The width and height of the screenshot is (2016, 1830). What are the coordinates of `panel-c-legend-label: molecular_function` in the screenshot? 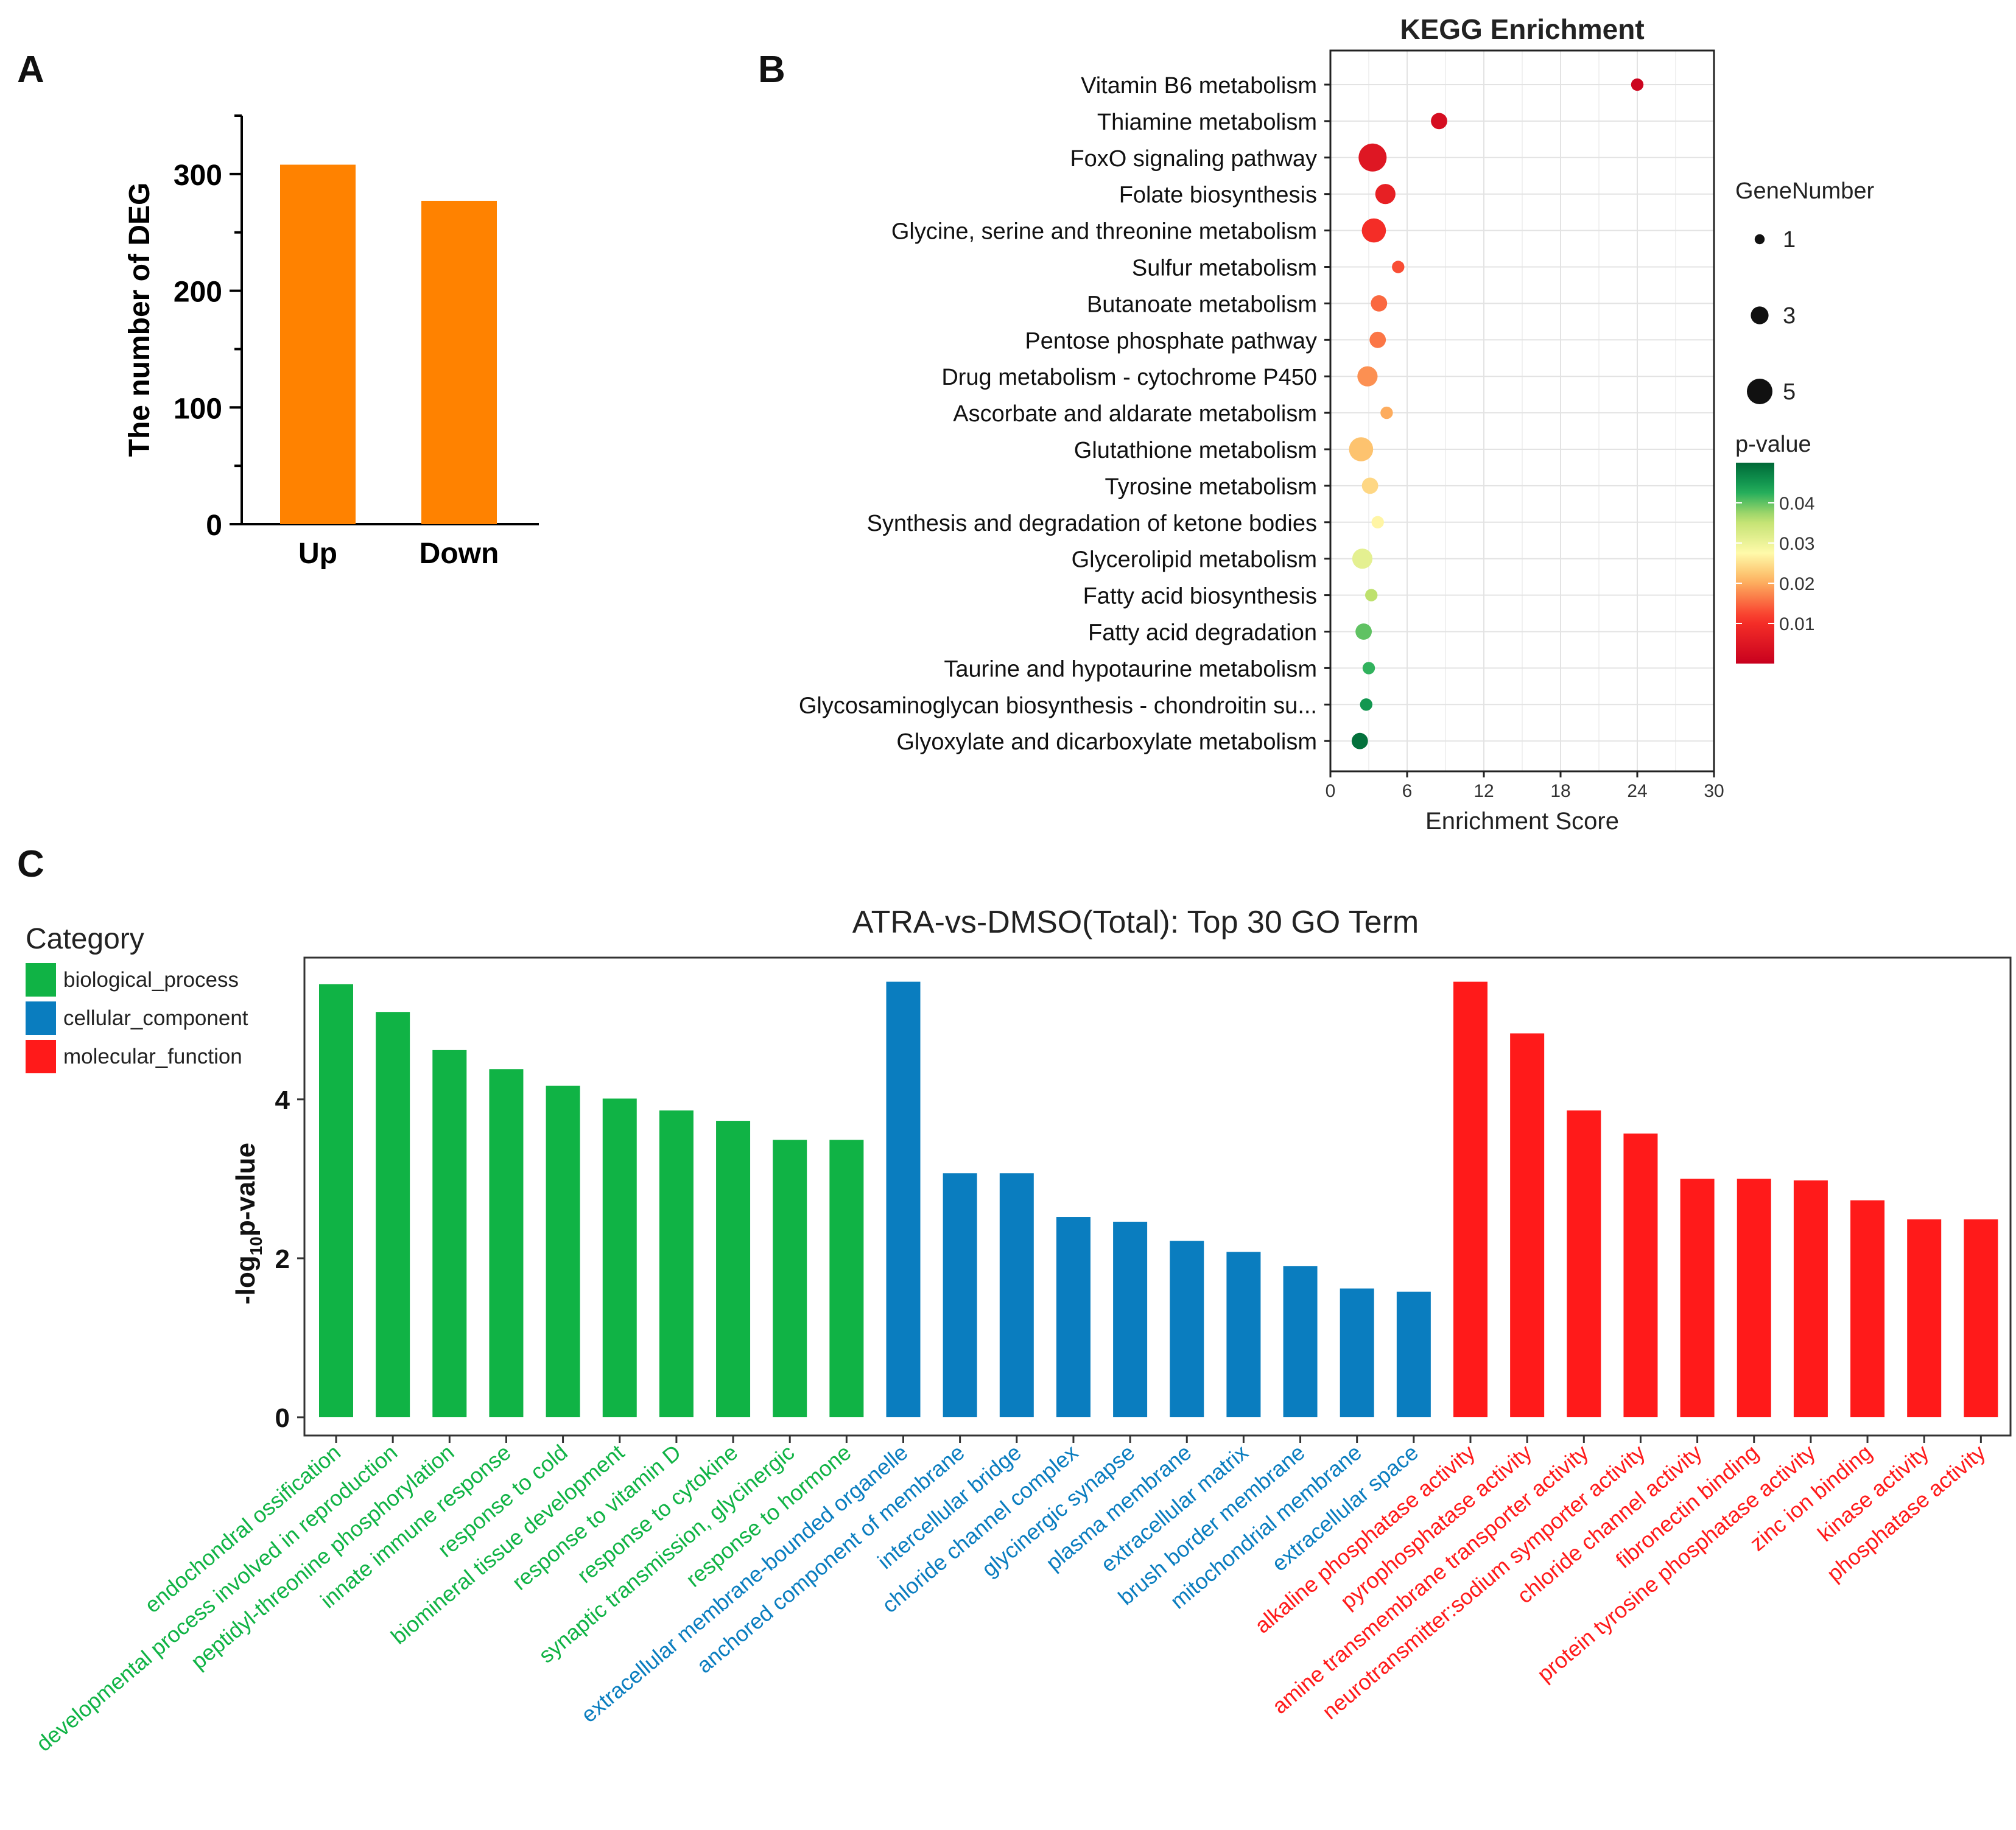 It's located at (152, 1056).